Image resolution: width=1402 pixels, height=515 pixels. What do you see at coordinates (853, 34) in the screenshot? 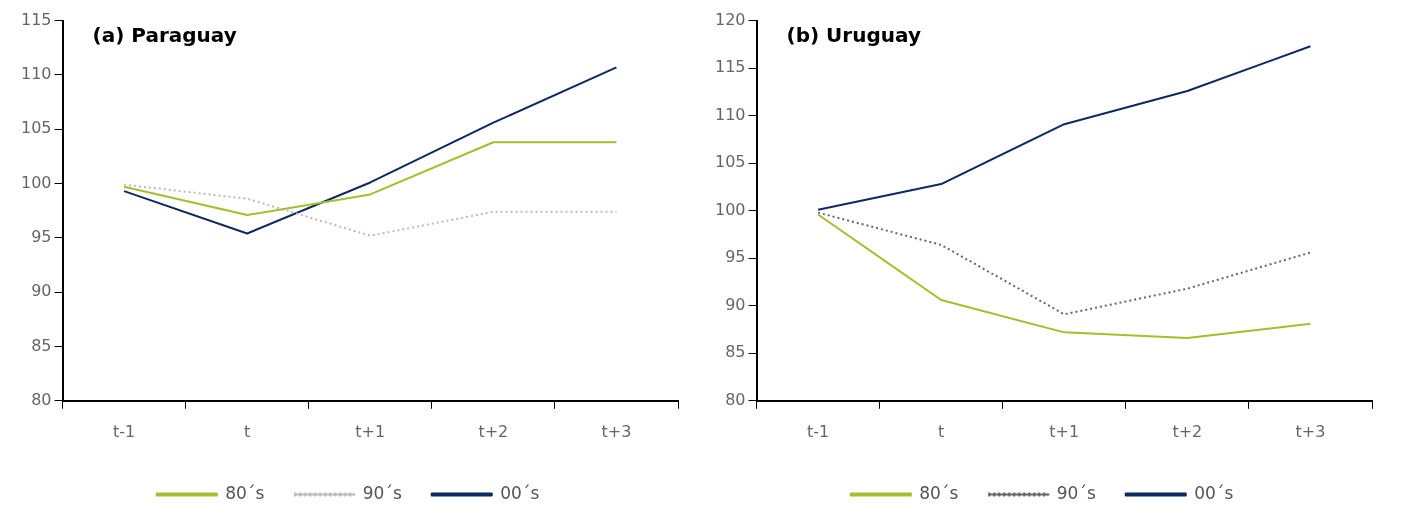
I see `chart-title: (b) Uruguay` at bounding box center [853, 34].